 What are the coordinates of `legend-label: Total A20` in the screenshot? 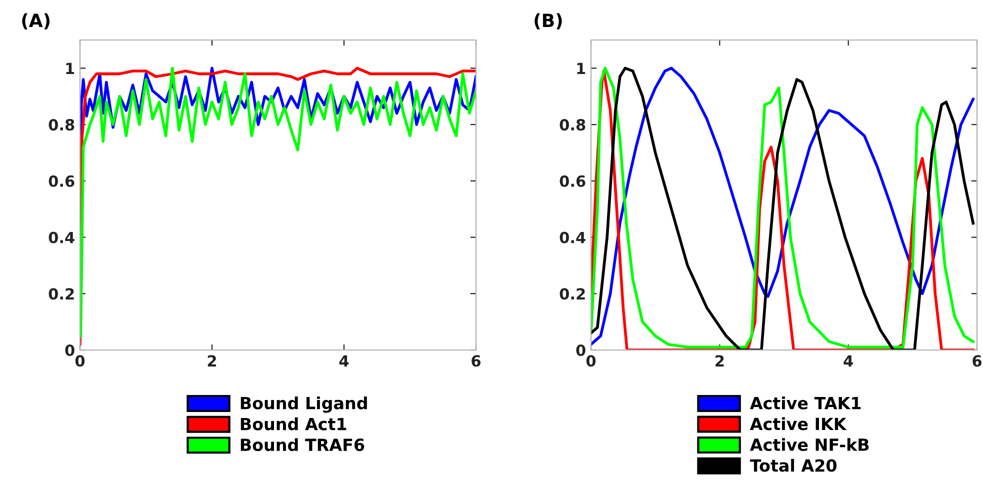 It's located at (793, 465).